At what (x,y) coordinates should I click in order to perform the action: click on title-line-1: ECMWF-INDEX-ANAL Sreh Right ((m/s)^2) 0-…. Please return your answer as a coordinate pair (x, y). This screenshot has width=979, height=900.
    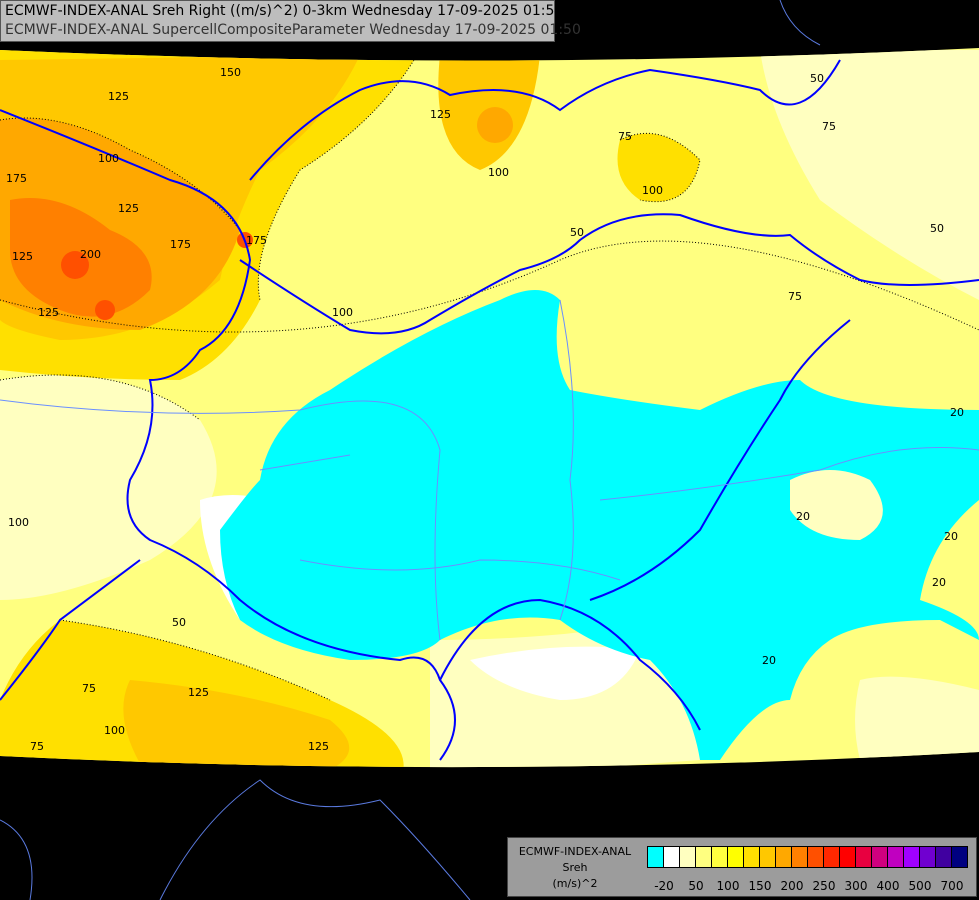
    Looking at the image, I should click on (284, 11).